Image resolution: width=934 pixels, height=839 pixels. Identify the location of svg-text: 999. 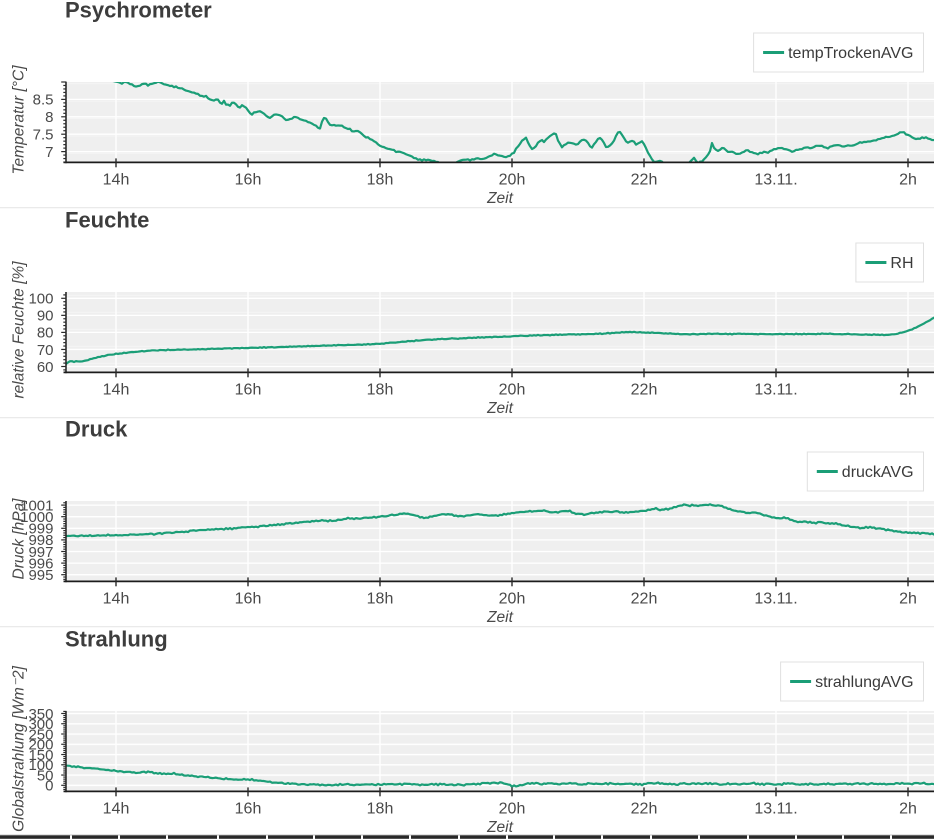
(40, 529).